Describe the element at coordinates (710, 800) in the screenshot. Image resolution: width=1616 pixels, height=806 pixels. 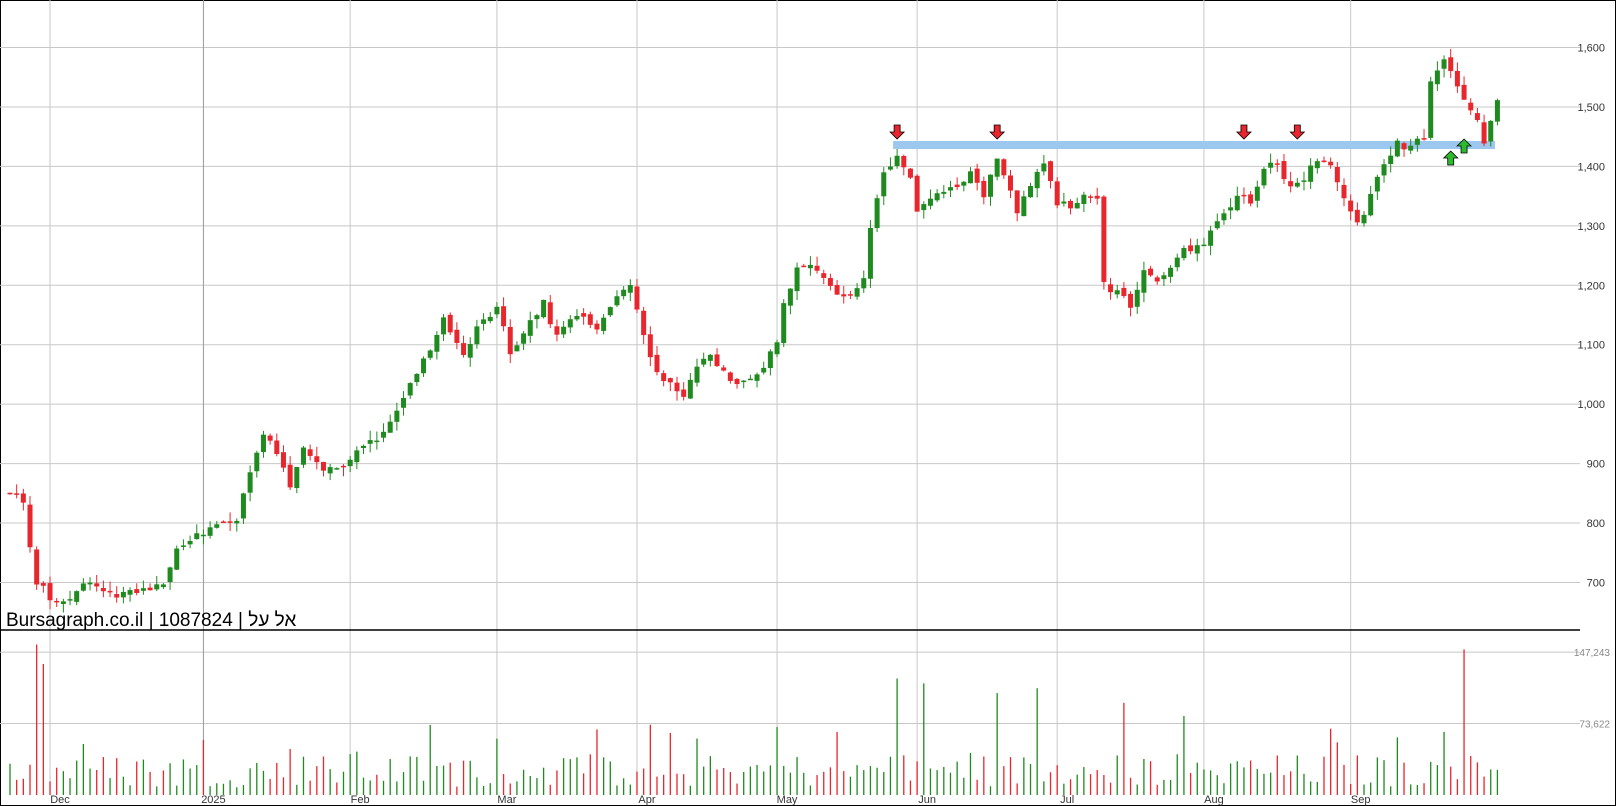
I see `date-axis-labels: Dec 2025 Feb Mar Apr May Jun Jul Aug Sep` at that location.